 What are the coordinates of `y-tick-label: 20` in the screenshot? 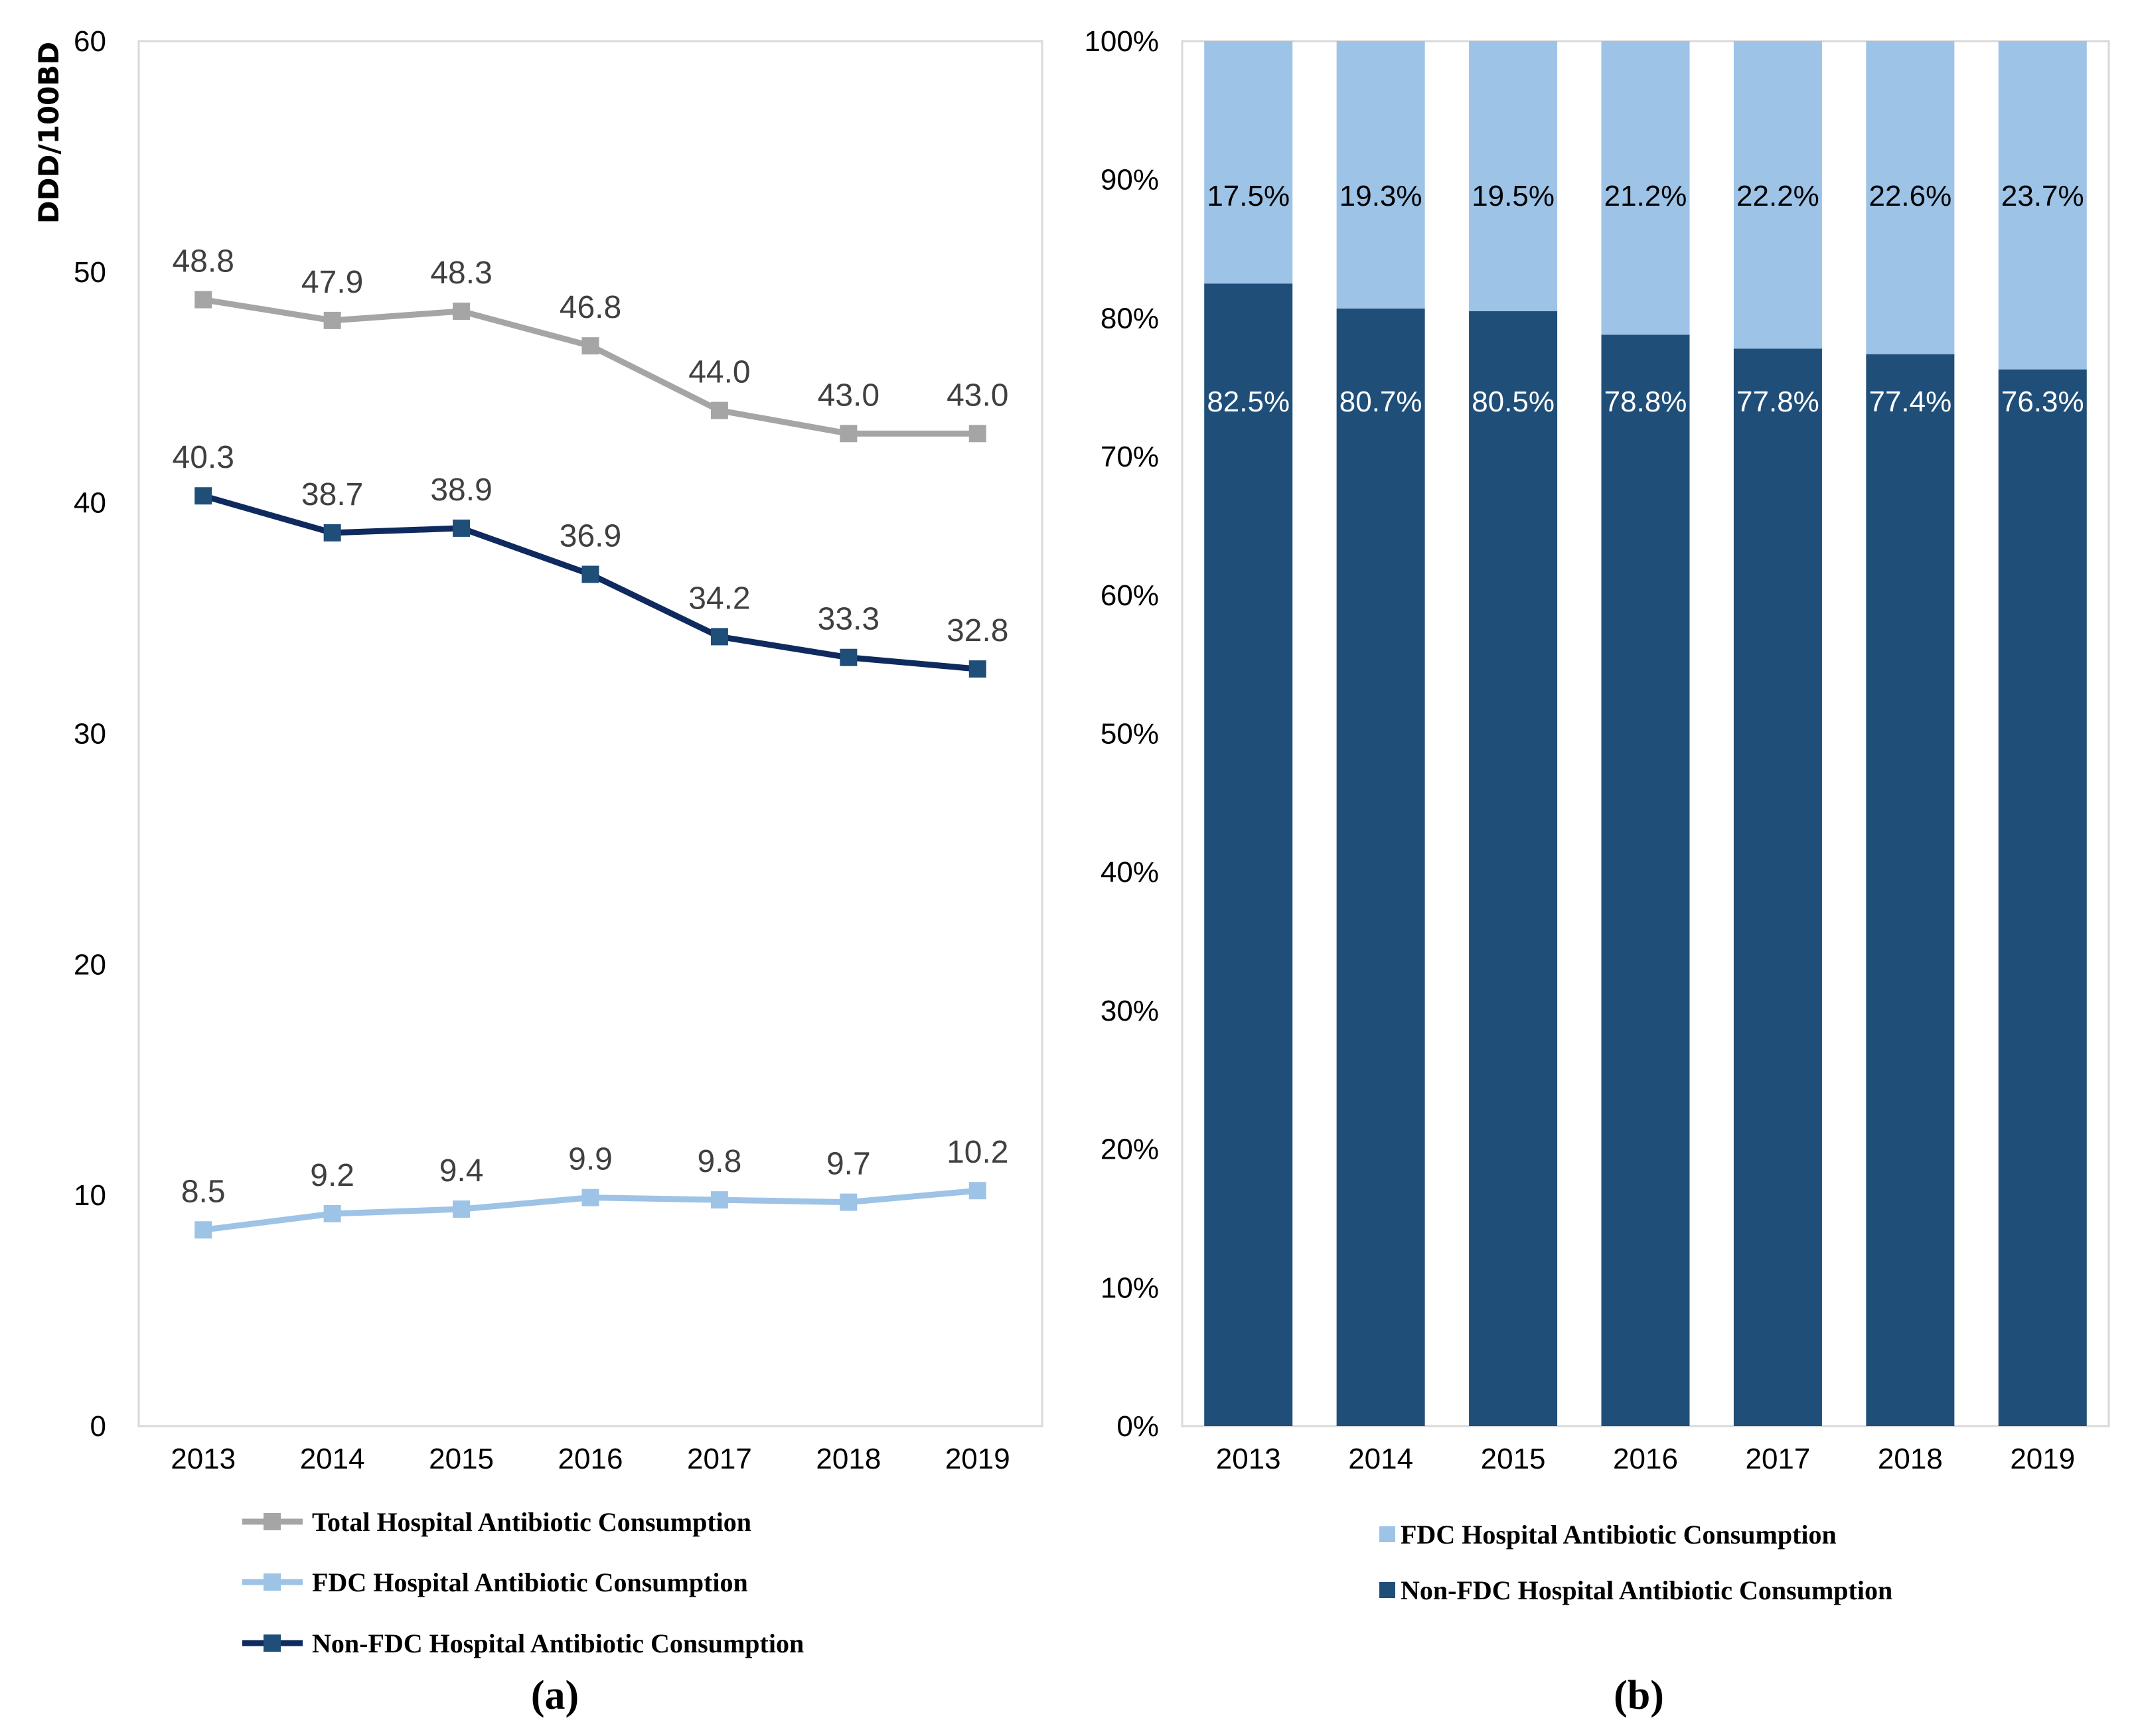 It's located at (90, 964).